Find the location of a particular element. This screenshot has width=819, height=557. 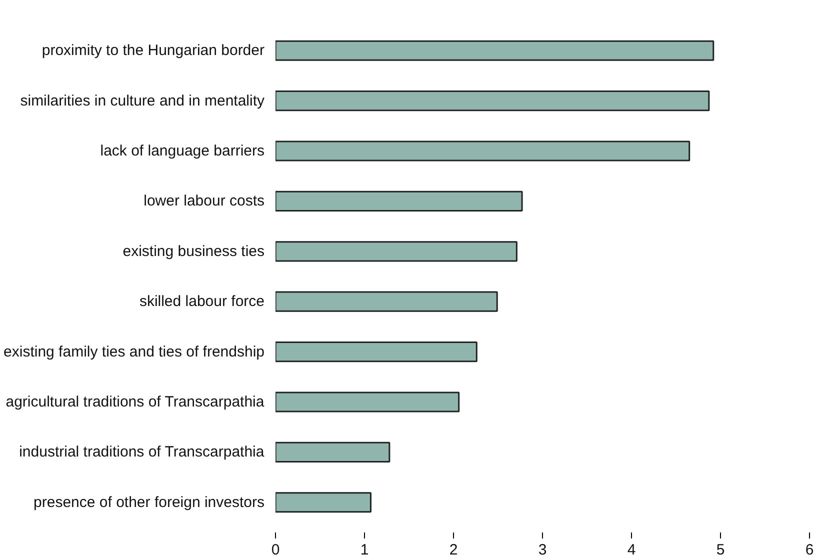

y-tick-label: agricultural traditions of Transcarpathia is located at coordinates (135, 401).